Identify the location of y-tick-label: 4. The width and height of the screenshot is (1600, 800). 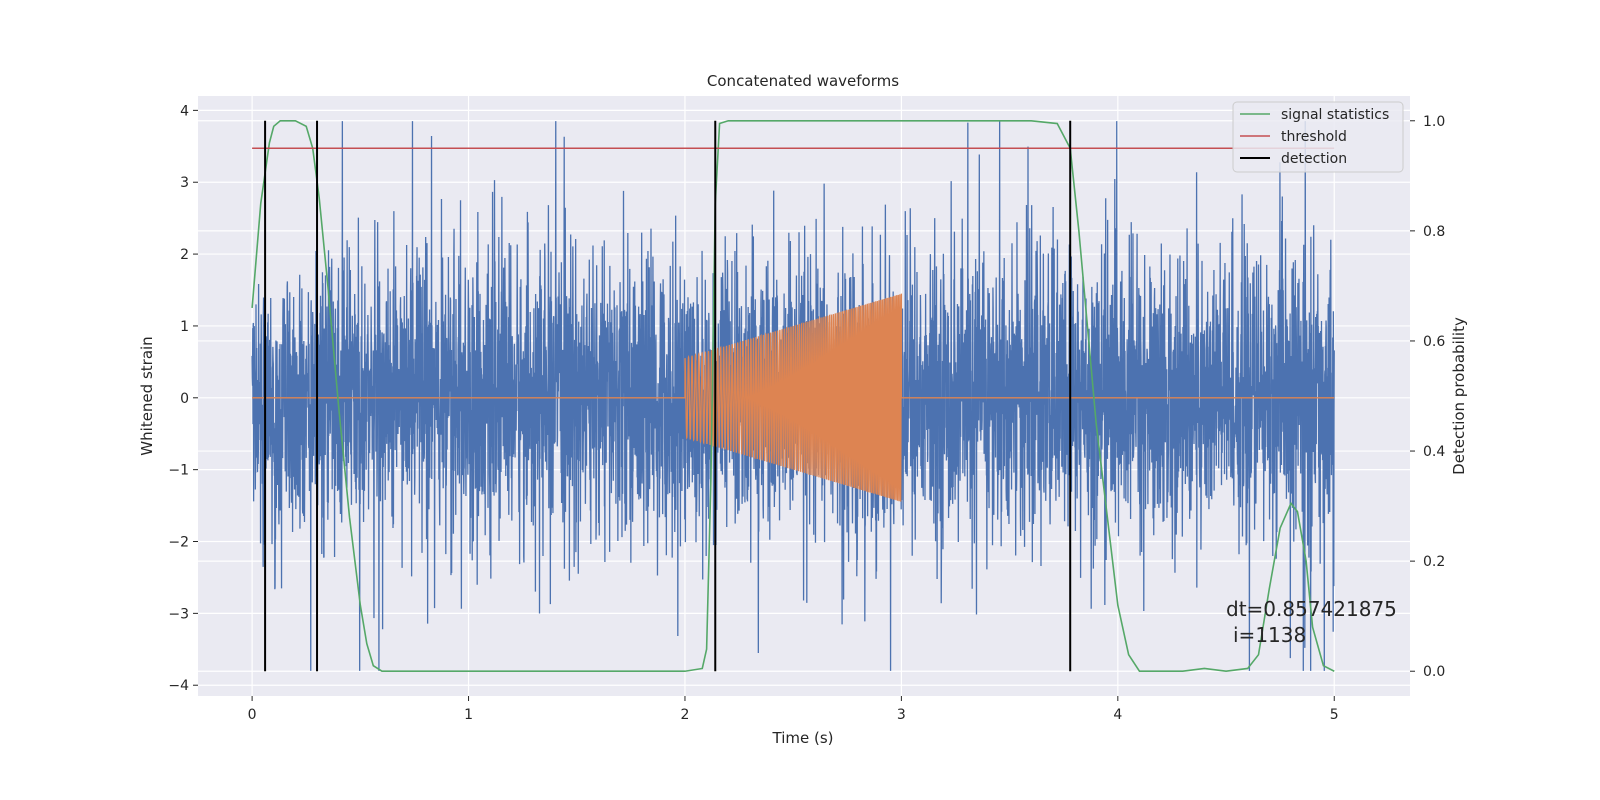
(184, 111).